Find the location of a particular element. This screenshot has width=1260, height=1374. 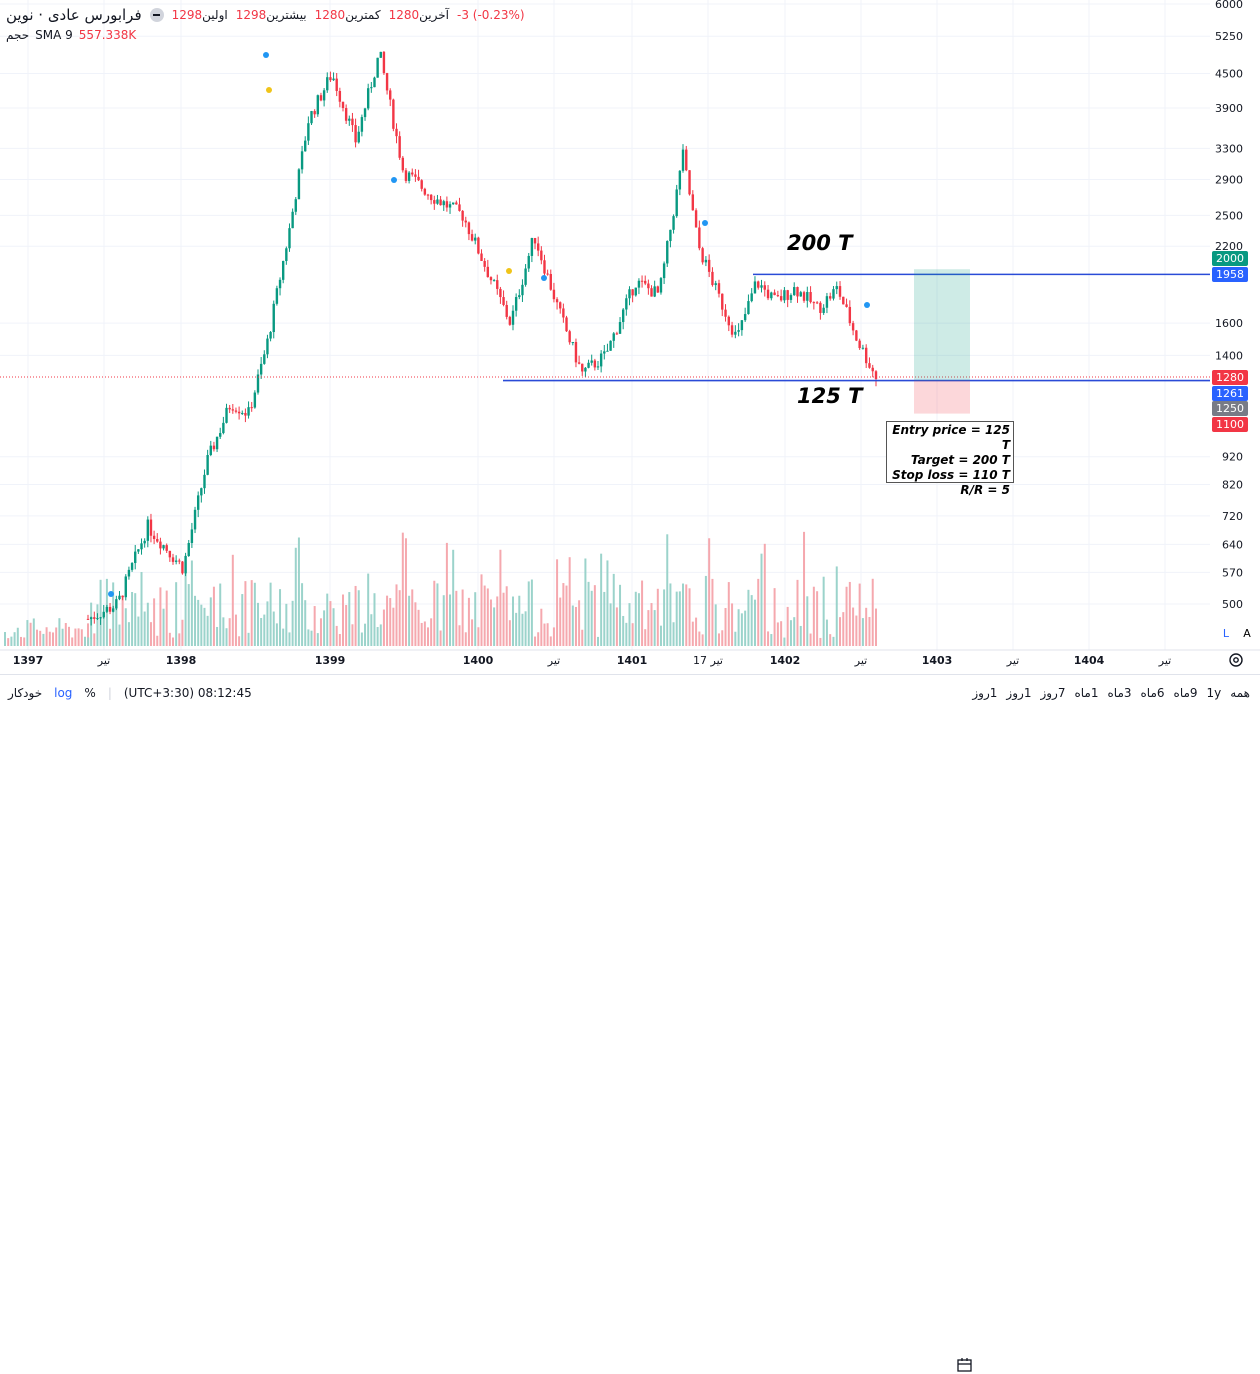

auto-scale-button: A is located at coordinates (1247, 633).